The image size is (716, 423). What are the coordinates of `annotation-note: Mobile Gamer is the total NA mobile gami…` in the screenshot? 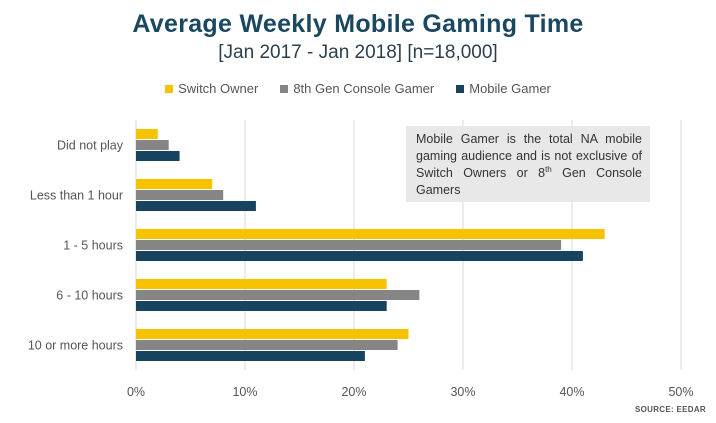 It's located at (528, 164).